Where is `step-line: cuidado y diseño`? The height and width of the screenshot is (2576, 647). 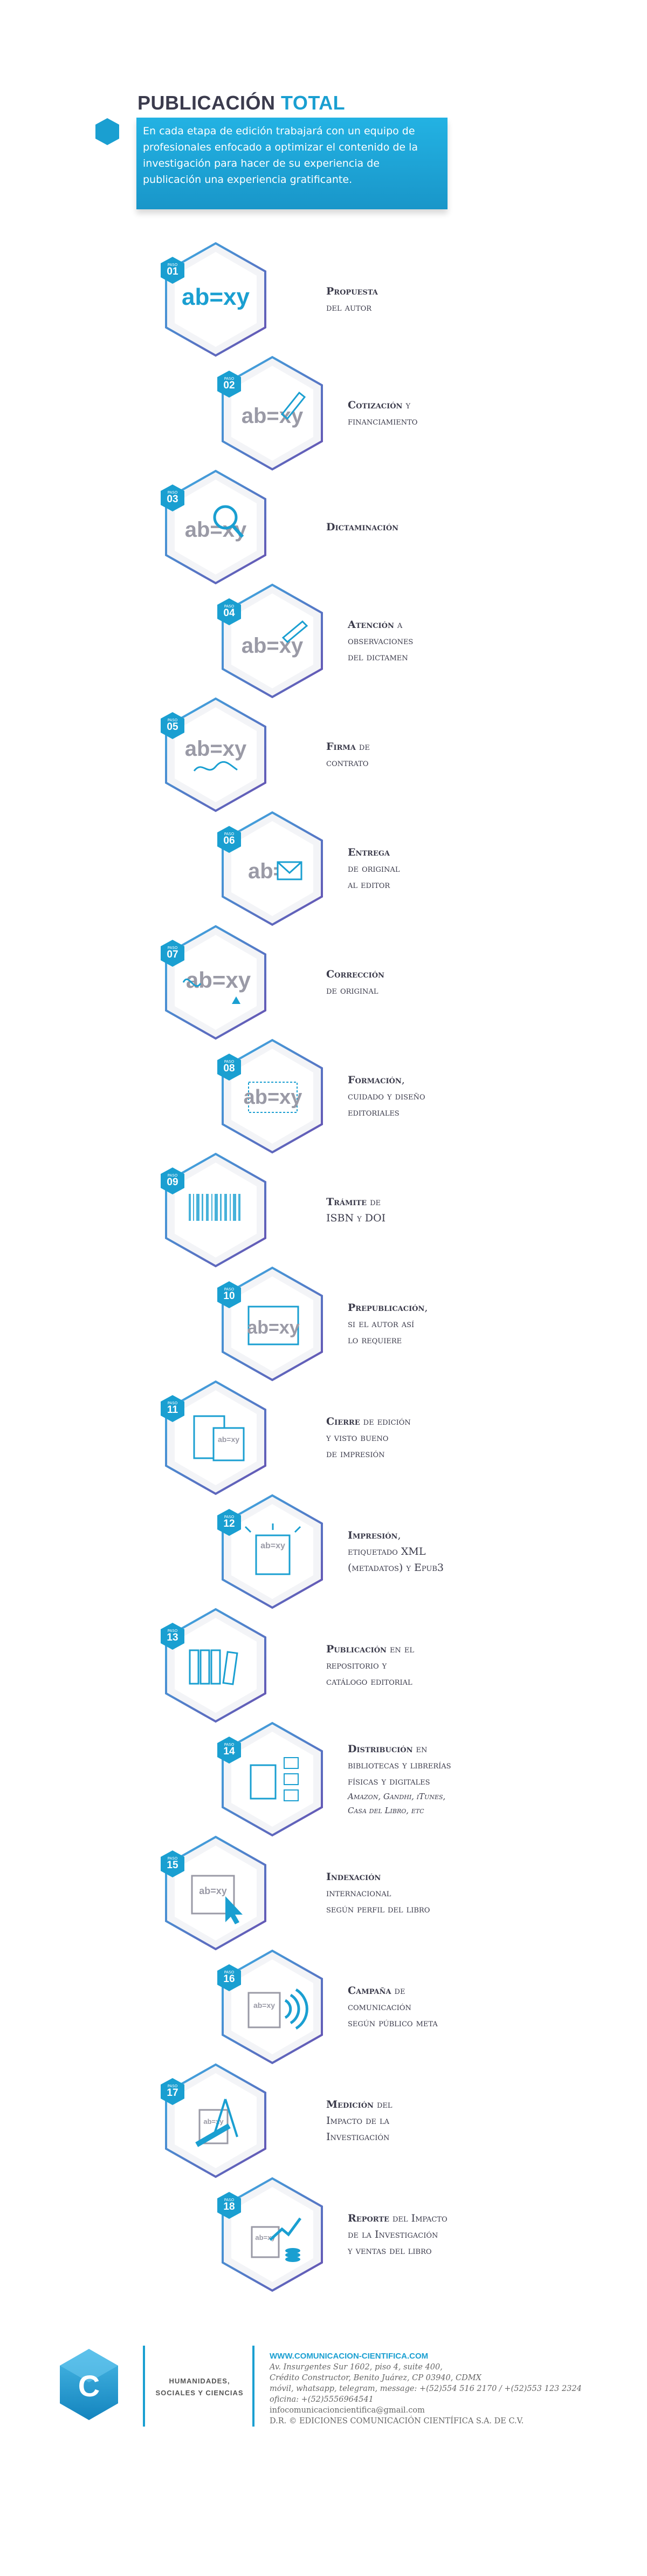 step-line: cuidado y diseño is located at coordinates (386, 1096).